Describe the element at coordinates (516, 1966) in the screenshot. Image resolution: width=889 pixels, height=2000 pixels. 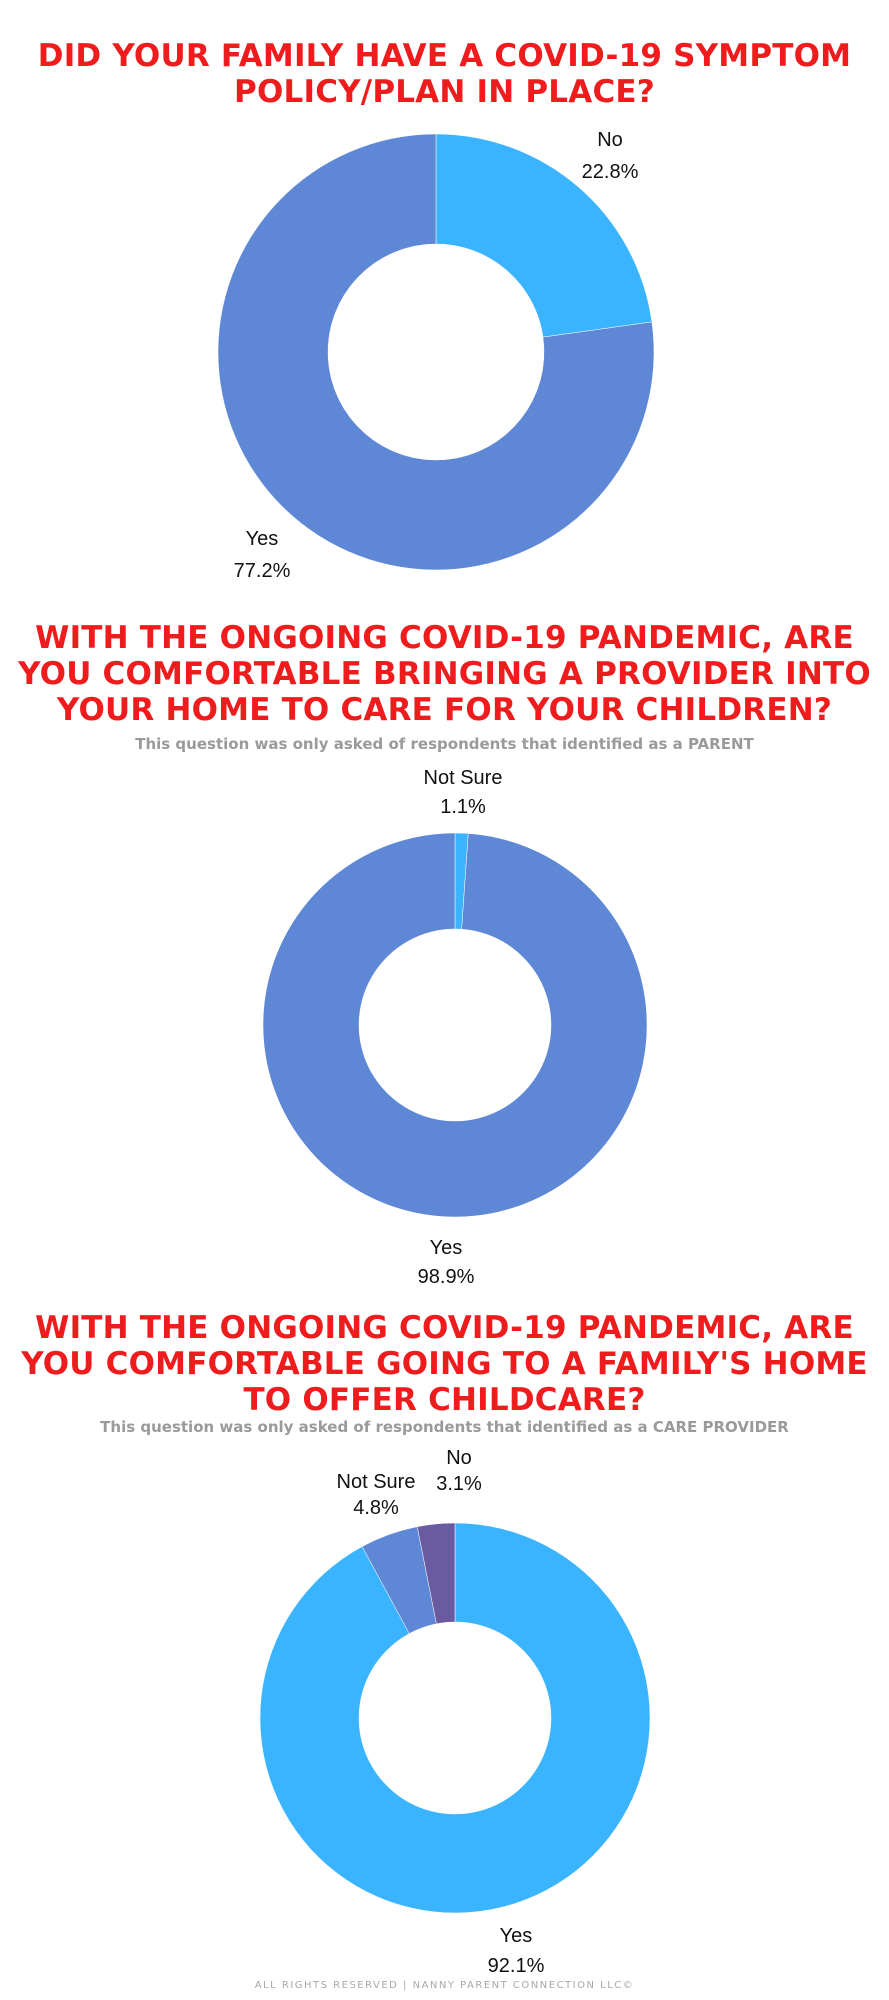
I see `chart-3-value-yes: 92.1%` at that location.